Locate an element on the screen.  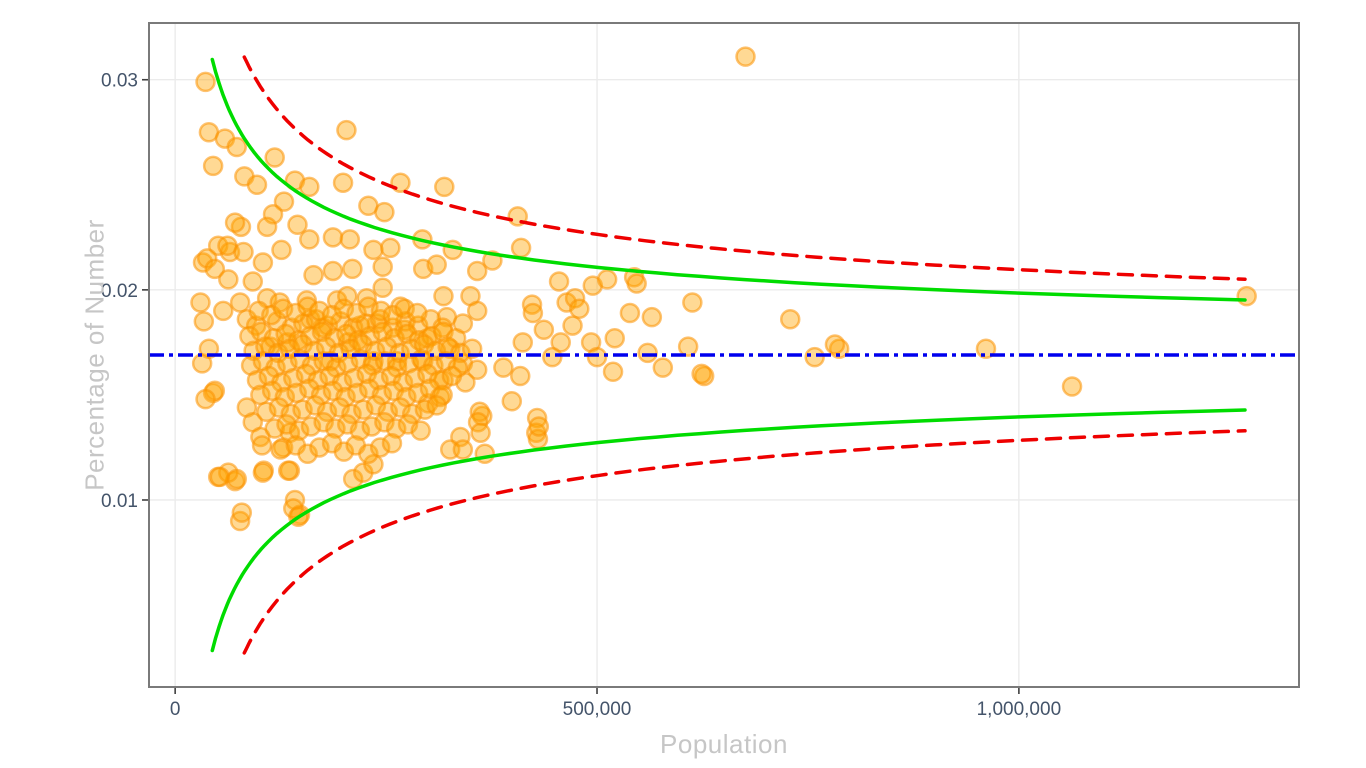
y-tick-label: 0.01 is located at coordinates (119, 501).